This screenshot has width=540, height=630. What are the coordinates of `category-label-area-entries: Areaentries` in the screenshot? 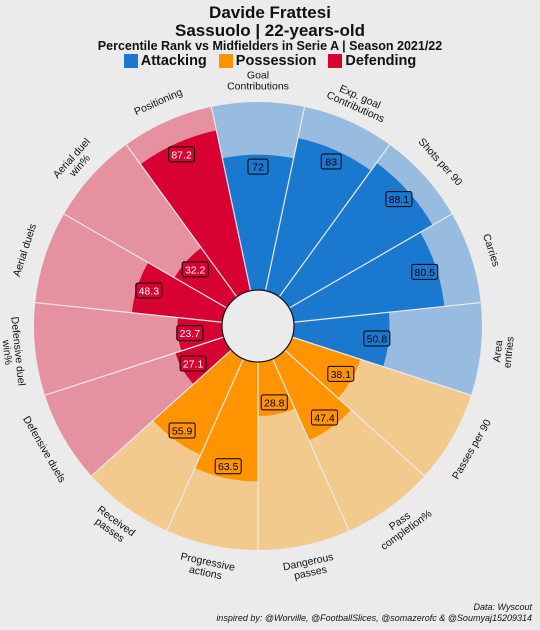 It's located at (504, 352).